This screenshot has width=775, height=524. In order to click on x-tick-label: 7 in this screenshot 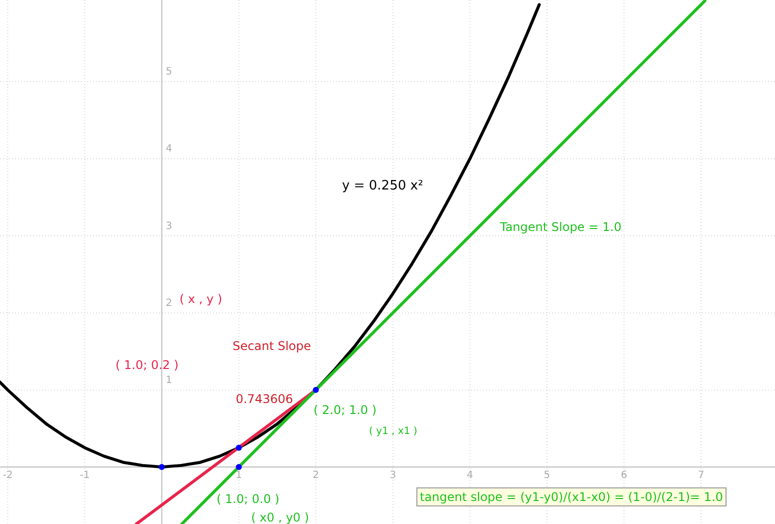, I will do `click(701, 475)`.